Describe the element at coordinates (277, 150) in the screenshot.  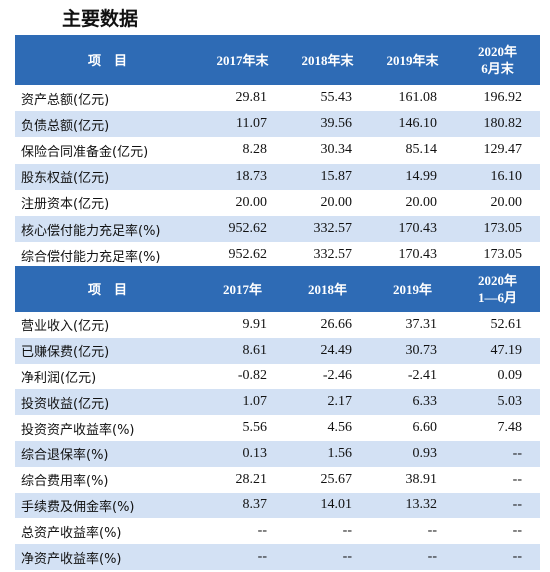
I see `table-row: 保险合同准备金(亿元) 8.28 30.34 85.14 129.47` at that location.